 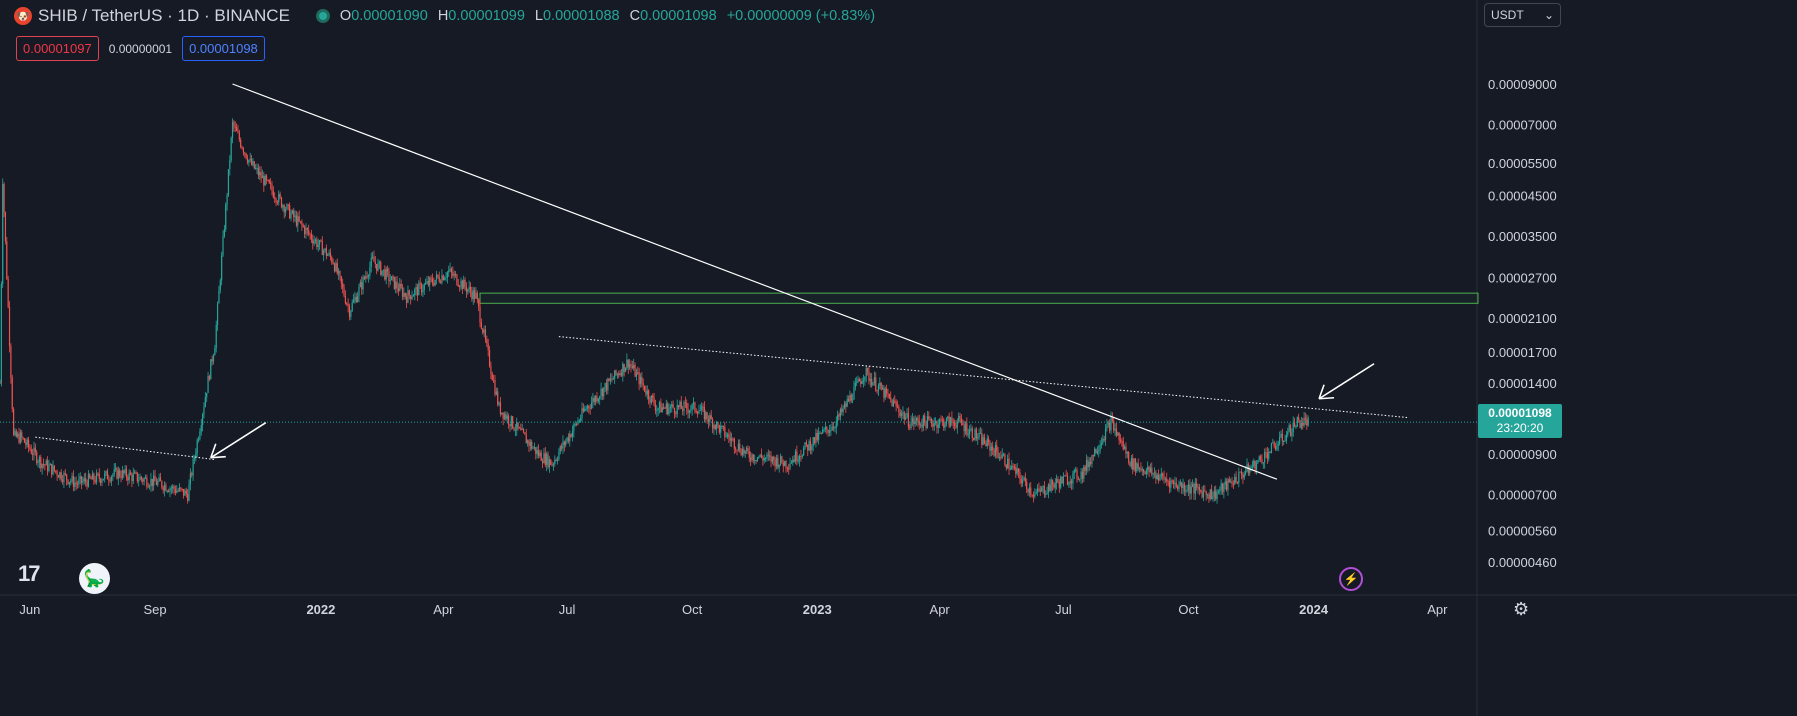 What do you see at coordinates (1351, 579) in the screenshot?
I see `lightning-icon: ⚡` at bounding box center [1351, 579].